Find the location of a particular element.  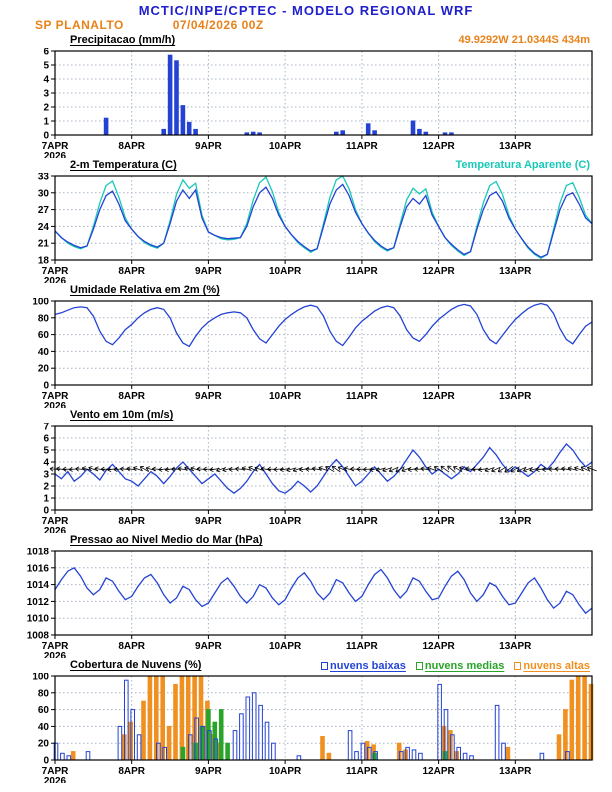

legend-label-high: nuvens altas is located at coordinates (556, 665).